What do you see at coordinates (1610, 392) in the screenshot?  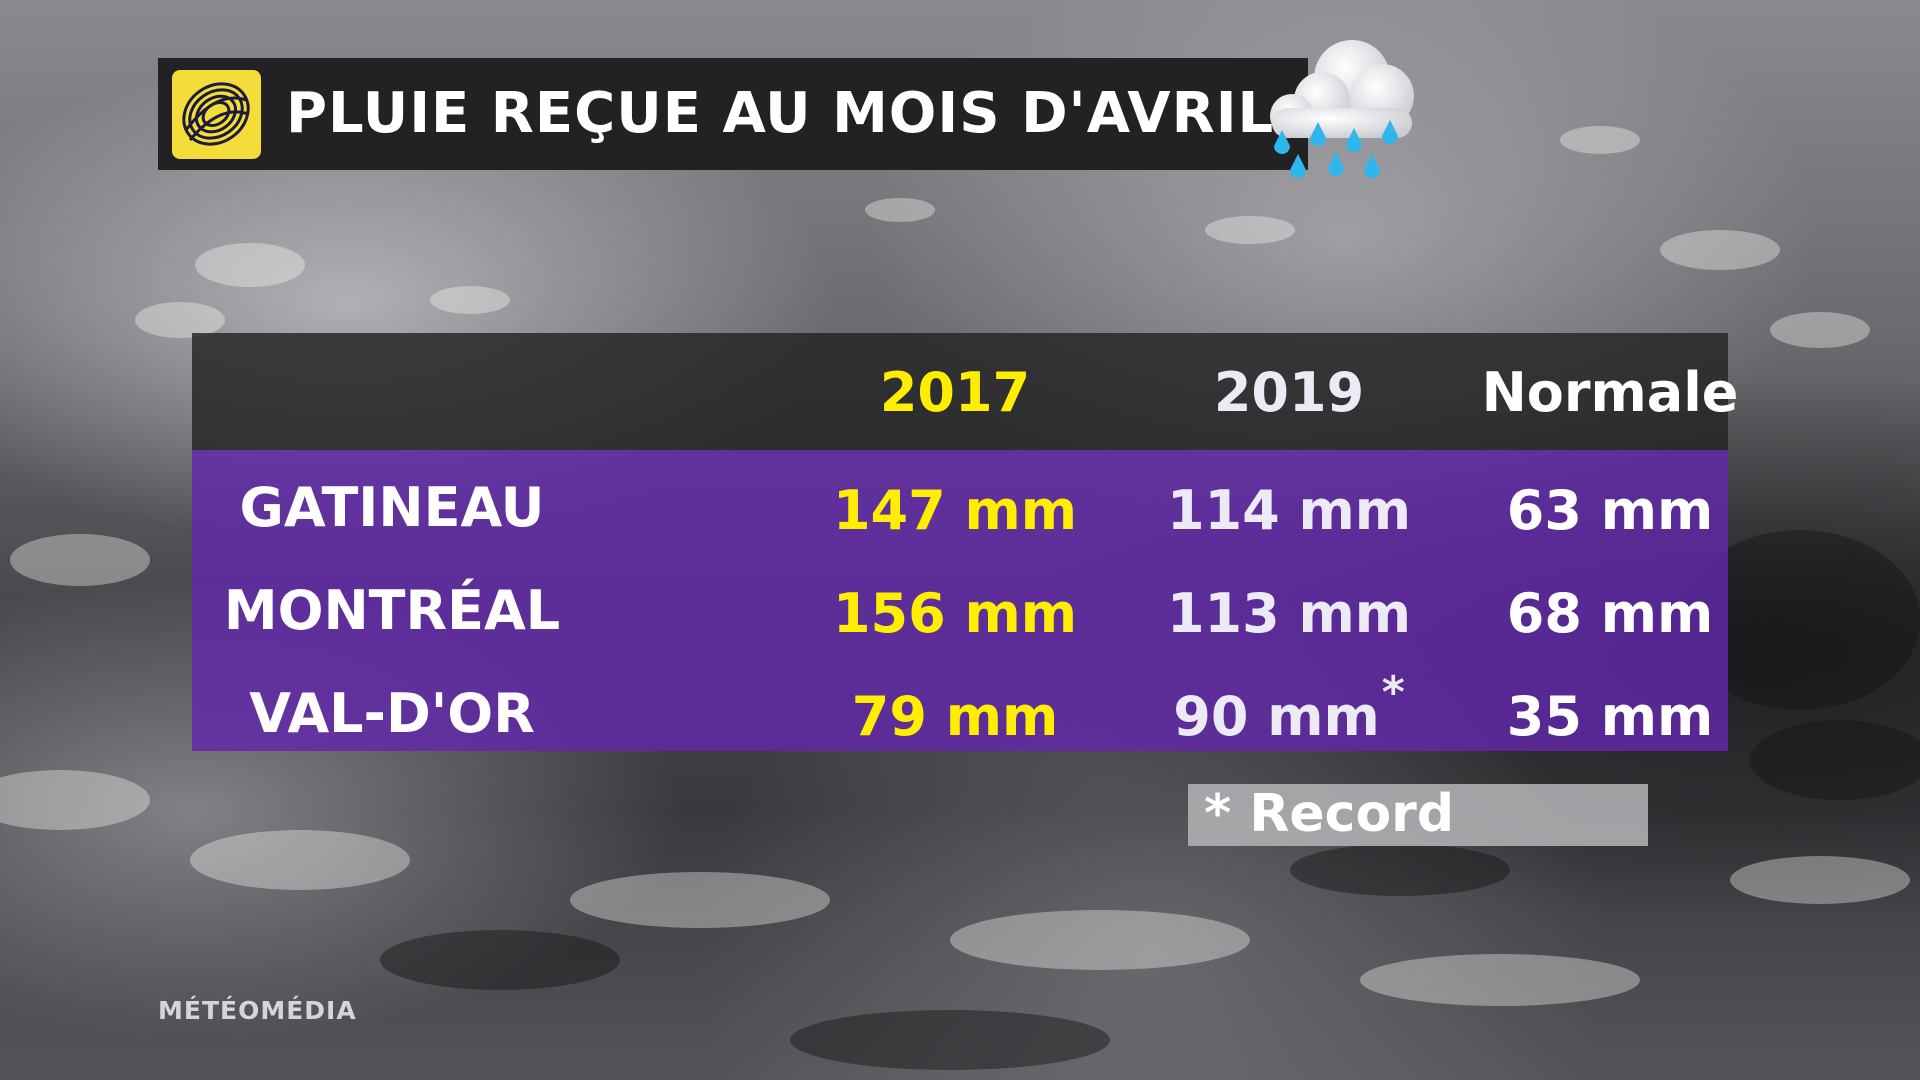 I see `column-header-normale: Normale` at bounding box center [1610, 392].